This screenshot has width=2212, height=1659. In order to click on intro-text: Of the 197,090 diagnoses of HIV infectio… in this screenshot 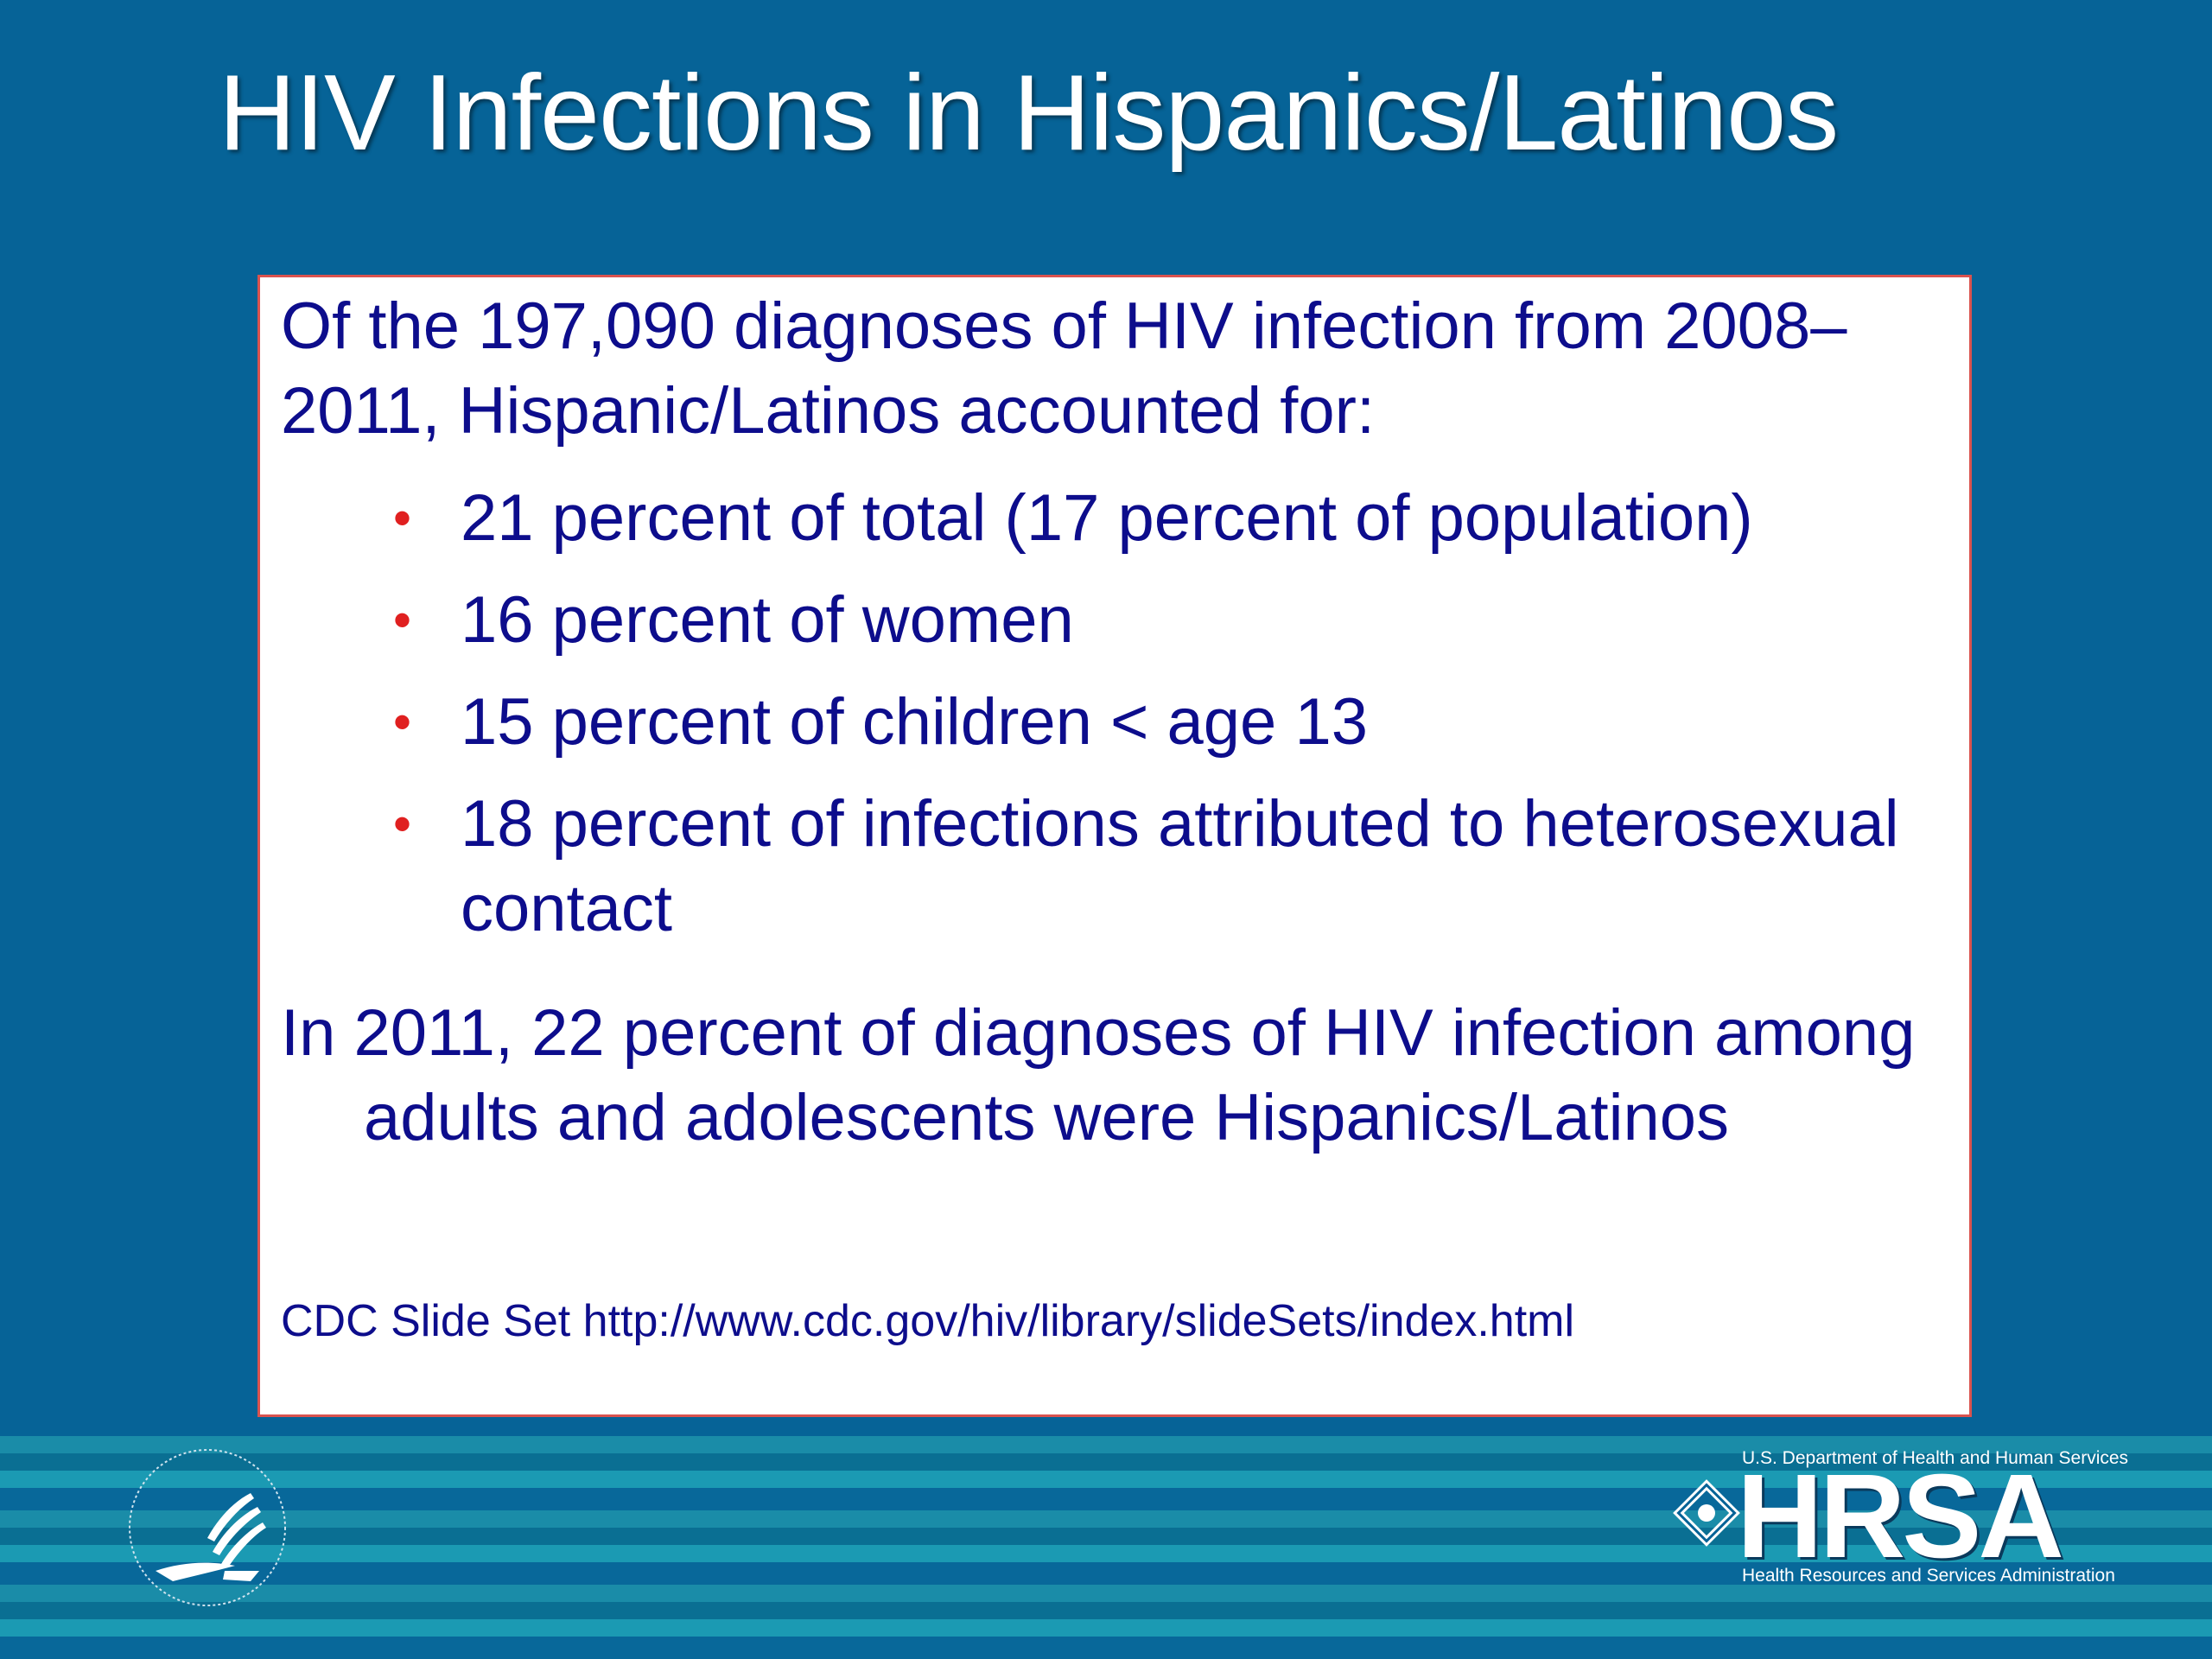, I will do `click(1064, 368)`.